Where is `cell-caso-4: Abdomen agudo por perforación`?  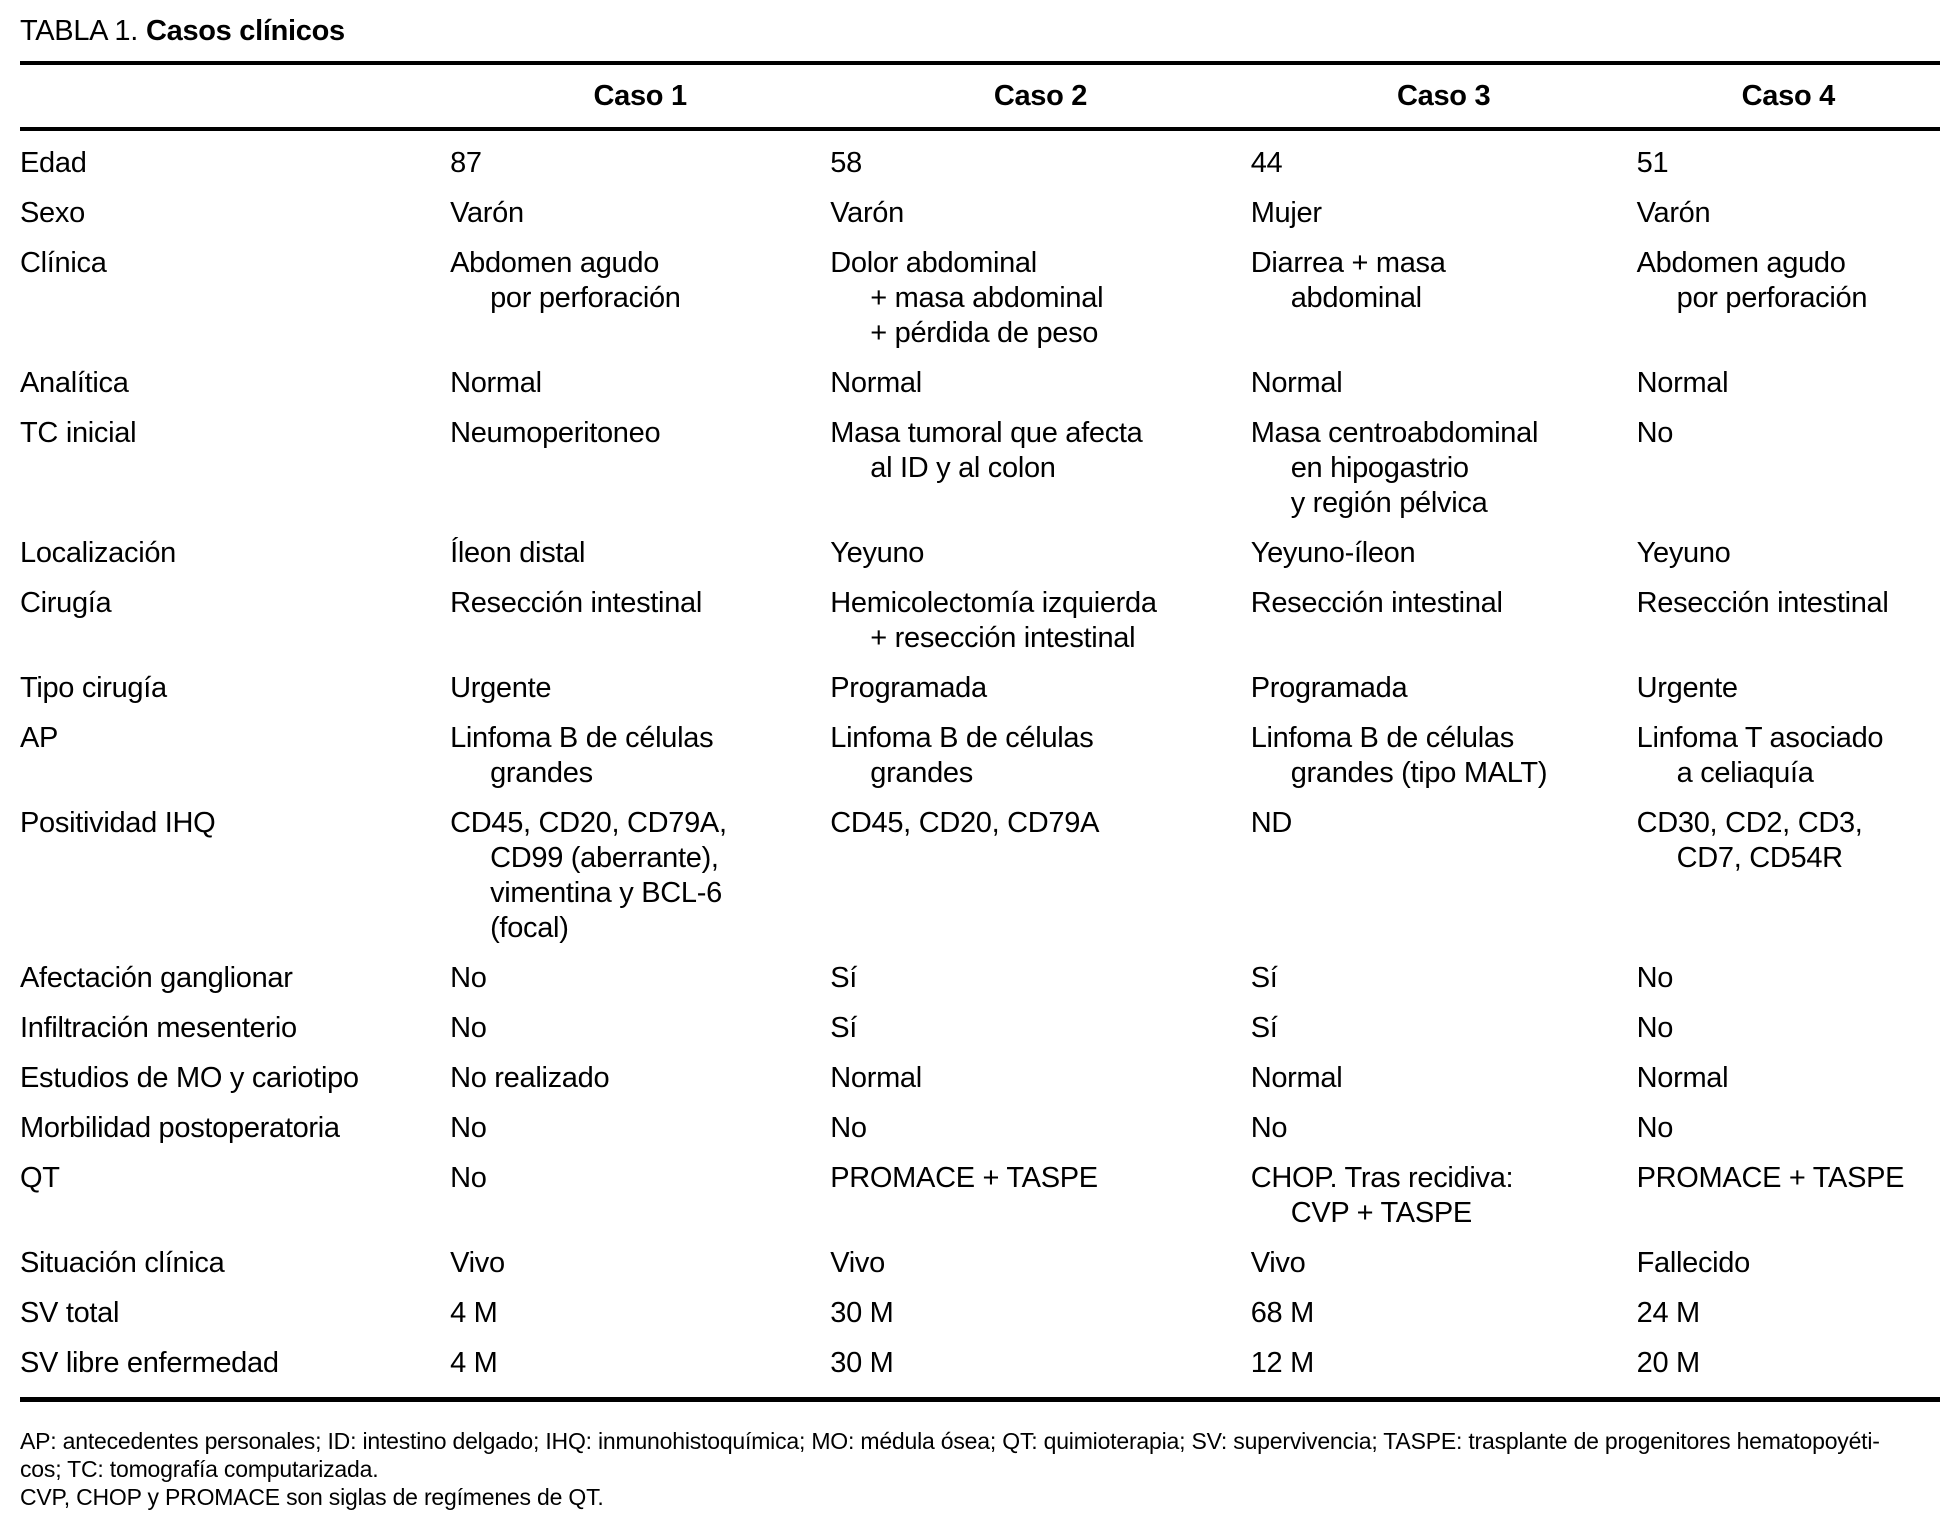
cell-caso-4: Abdomen agudo por perforación is located at coordinates (1788, 291).